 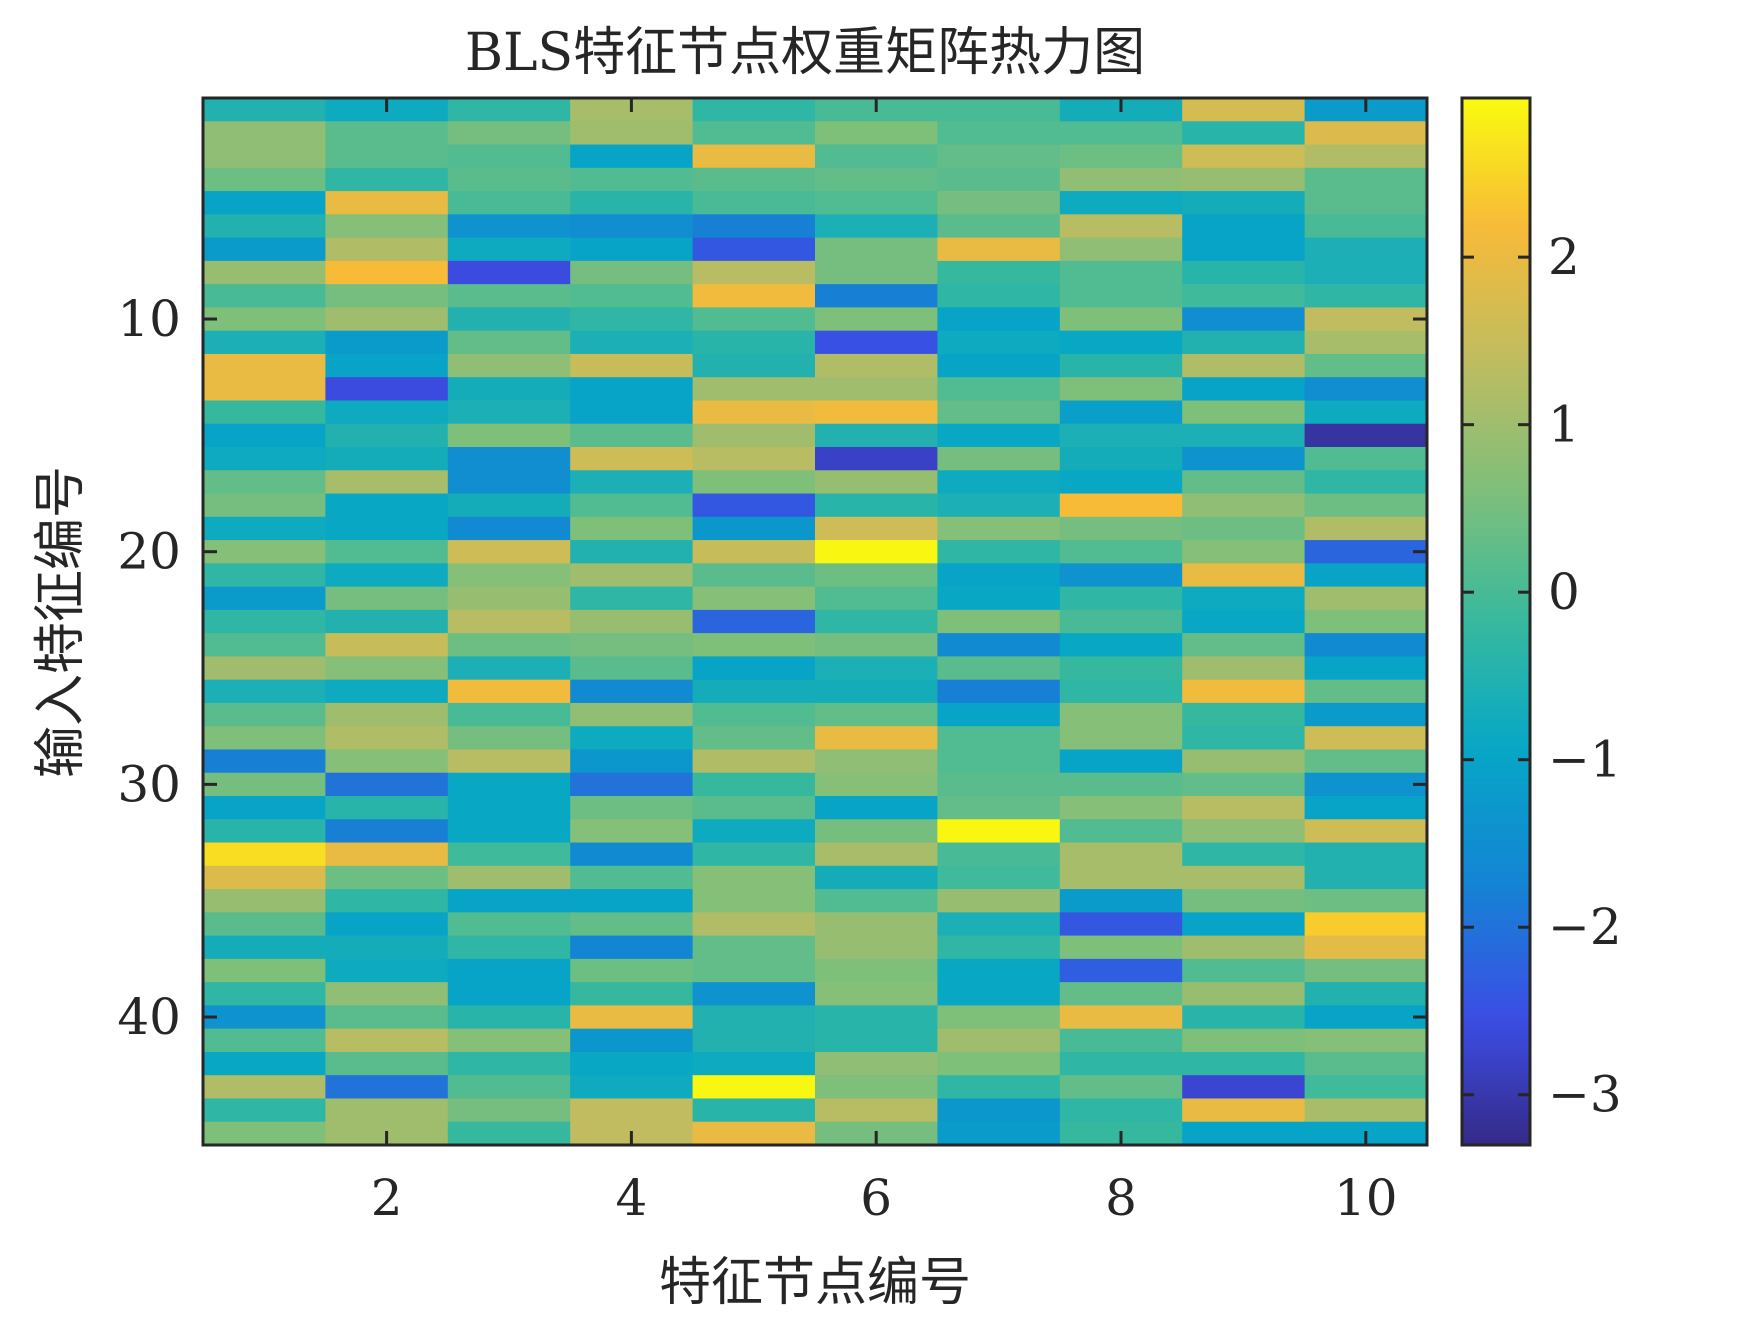 What do you see at coordinates (61, 622) in the screenshot?
I see `y-axis-label: 输入特征编号` at bounding box center [61, 622].